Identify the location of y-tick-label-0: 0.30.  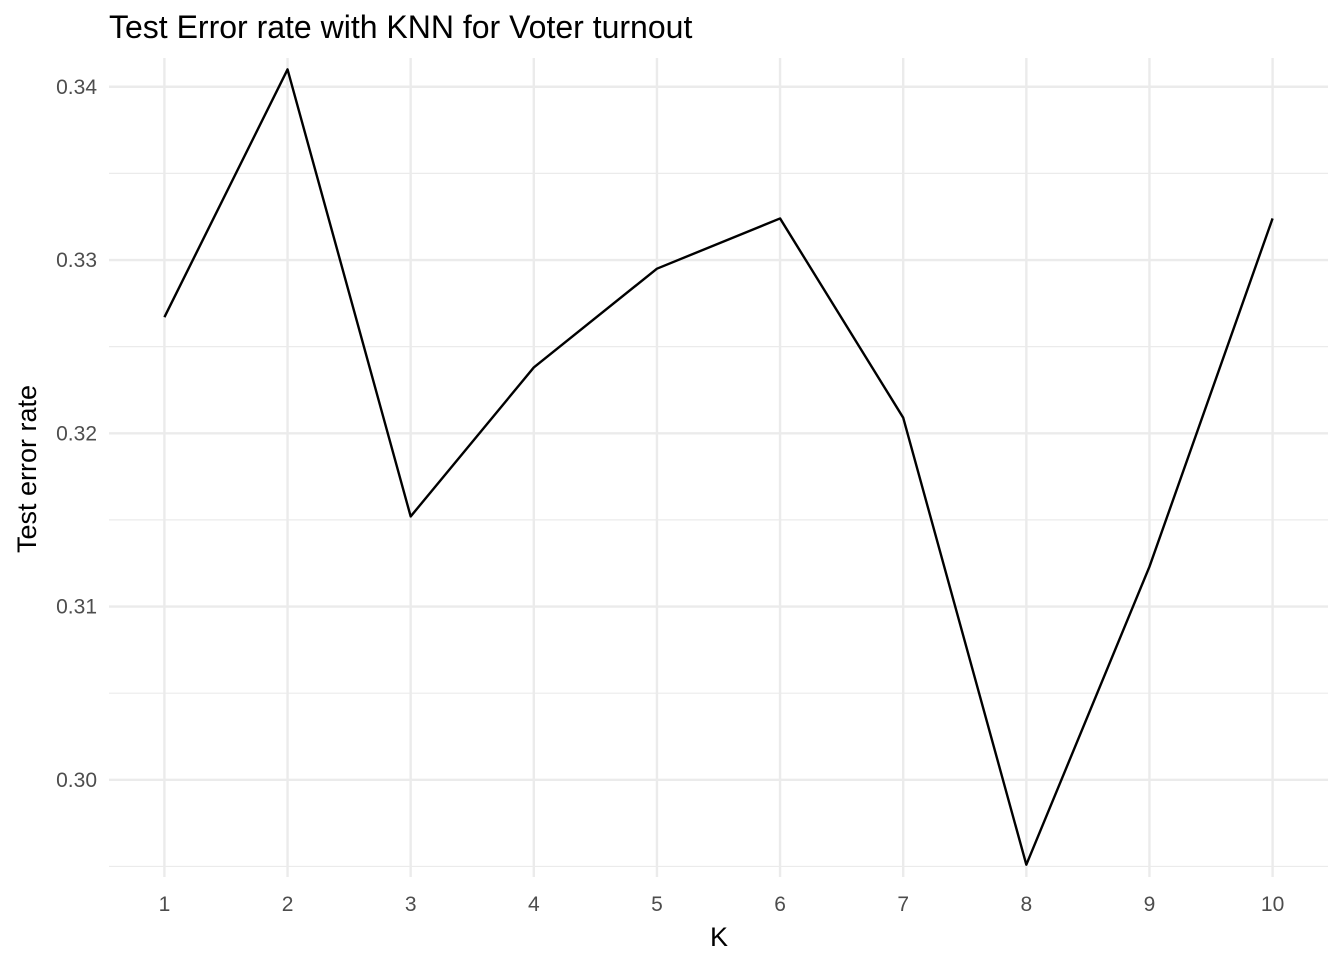
(76, 780).